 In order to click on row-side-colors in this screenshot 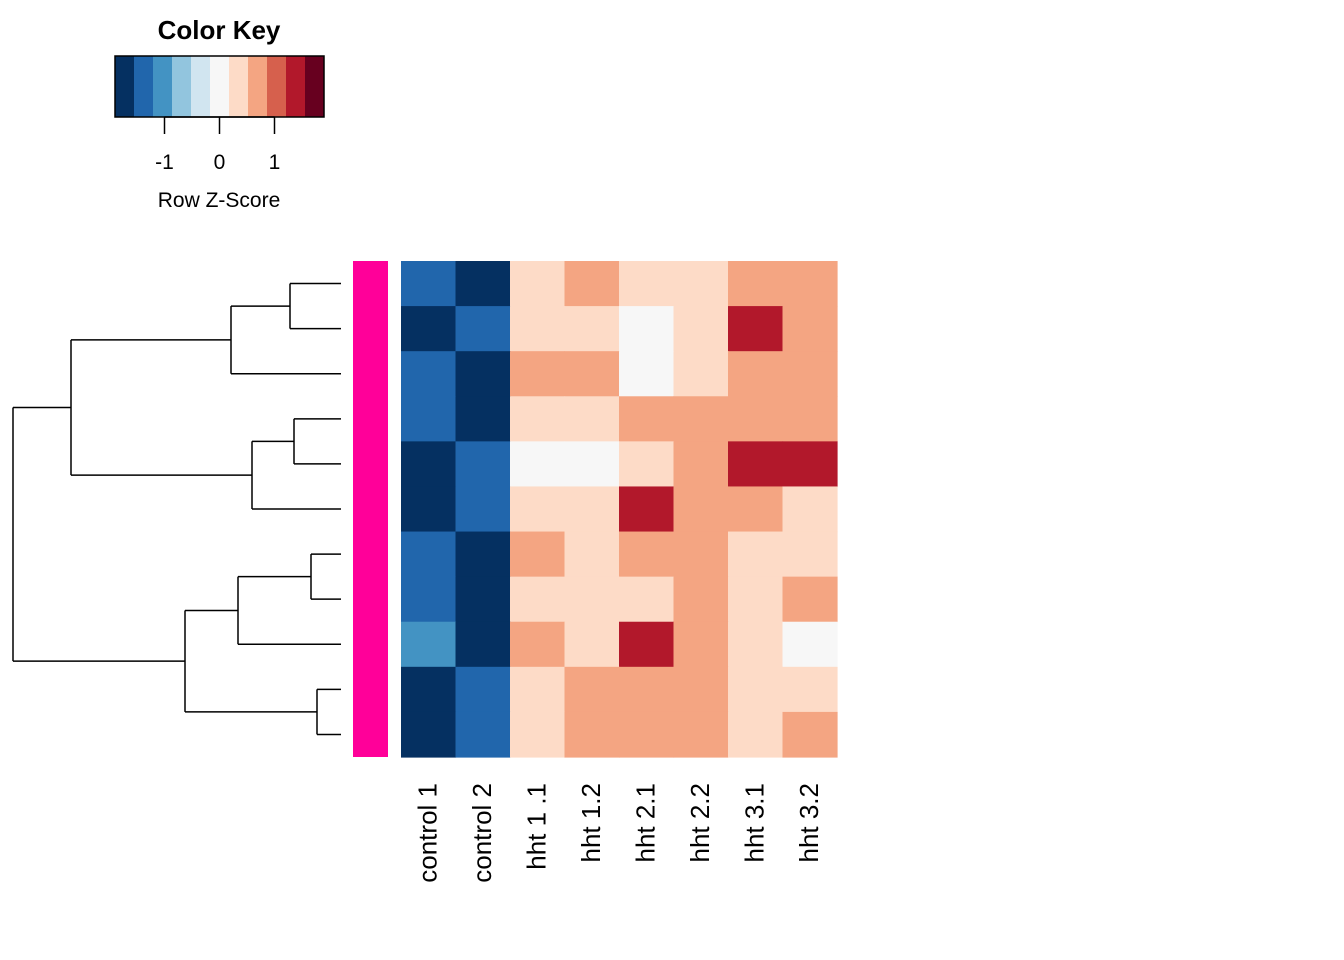, I will do `click(370, 509)`.